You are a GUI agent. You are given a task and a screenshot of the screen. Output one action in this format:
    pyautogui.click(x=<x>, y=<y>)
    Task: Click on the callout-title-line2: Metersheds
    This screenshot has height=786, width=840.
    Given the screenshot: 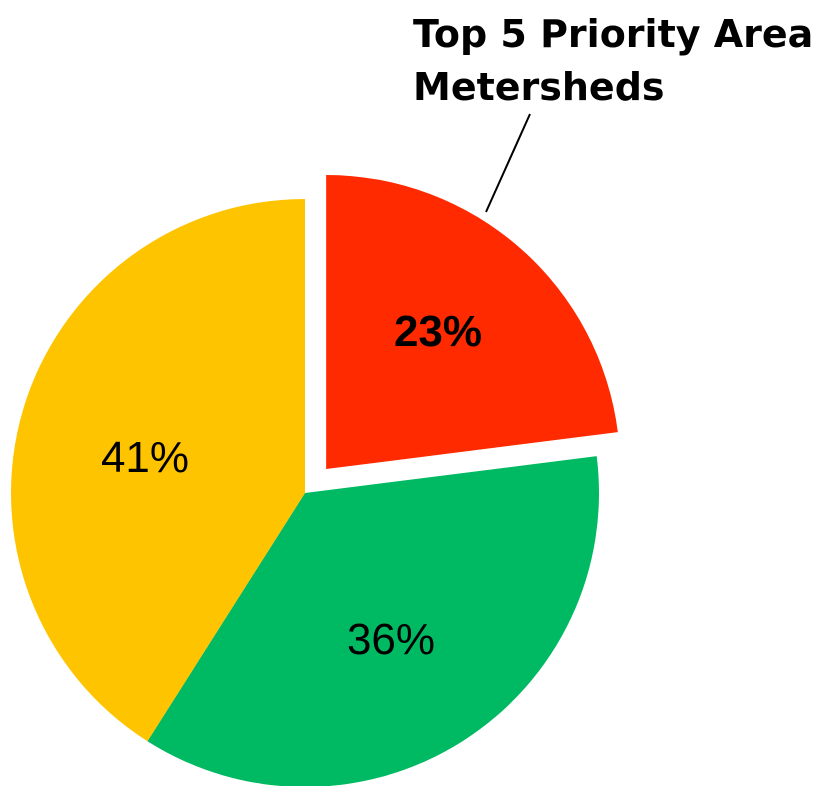 What is the action you would take?
    pyautogui.click(x=539, y=87)
    